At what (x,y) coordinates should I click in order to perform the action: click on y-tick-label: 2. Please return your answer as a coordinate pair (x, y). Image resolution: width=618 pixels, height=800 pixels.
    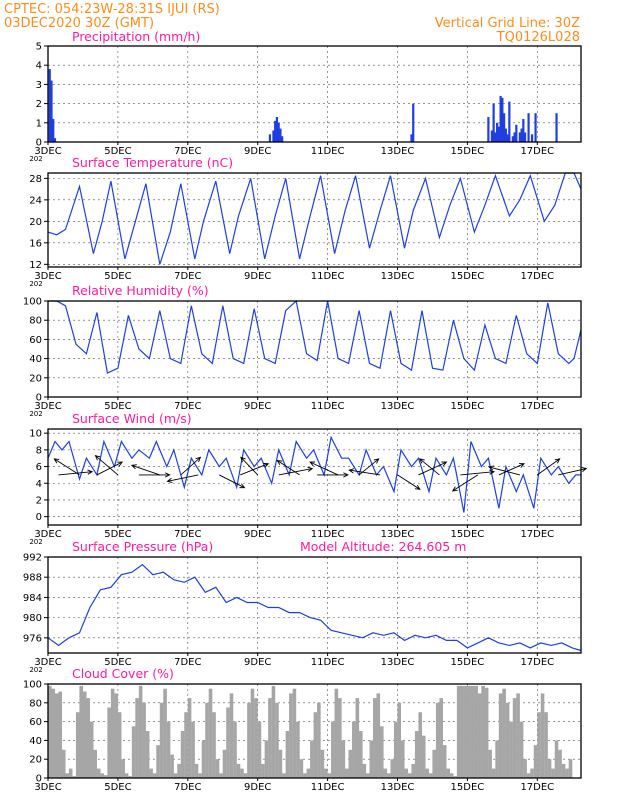
    Looking at the image, I should click on (39, 104).